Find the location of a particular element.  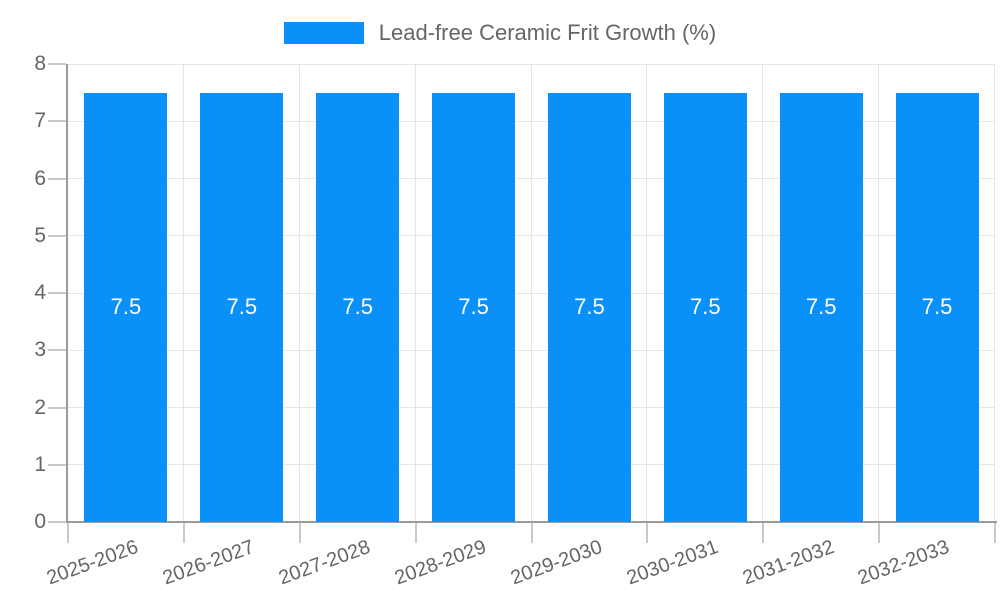

legend-swatch-icon is located at coordinates (323, 33).